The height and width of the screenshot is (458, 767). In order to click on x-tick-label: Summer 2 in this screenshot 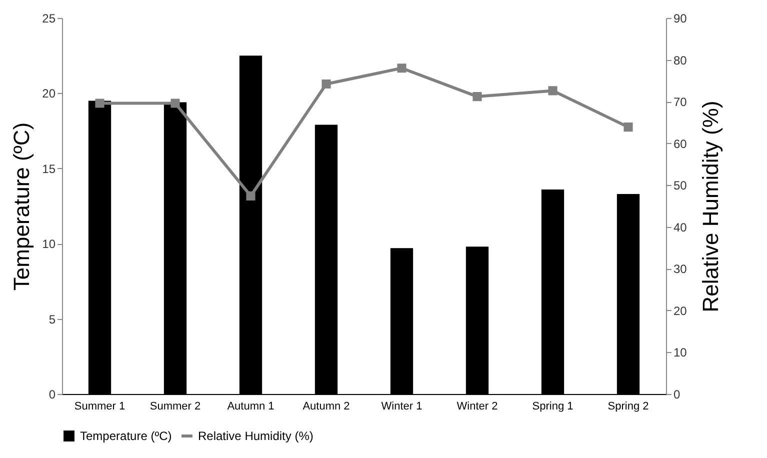, I will do `click(175, 406)`.